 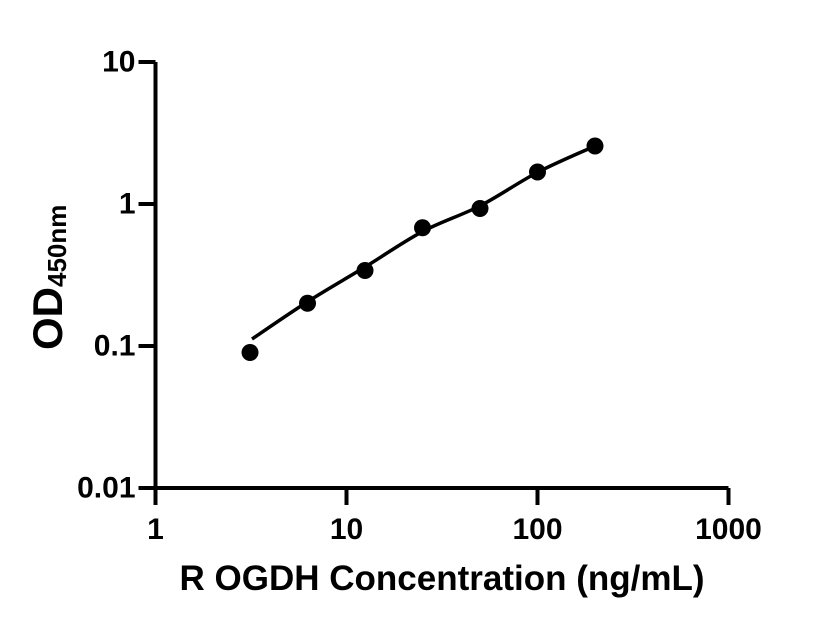 I want to click on y-axis-title-main: OD, so click(x=47, y=318).